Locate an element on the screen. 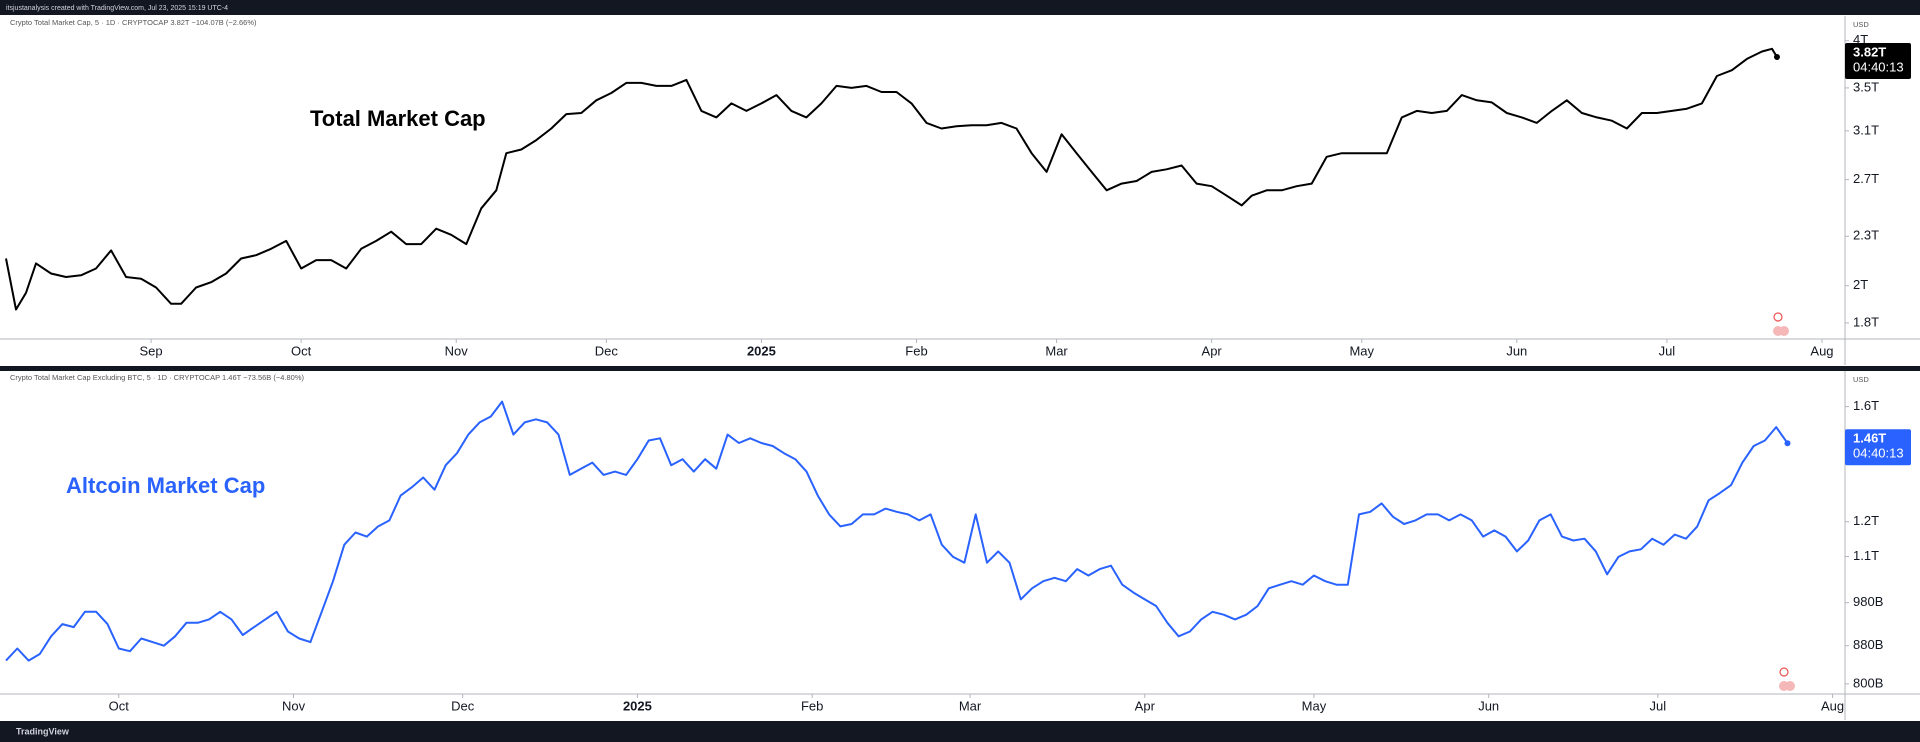  last-price-label: 1.46T is located at coordinates (1869, 438).